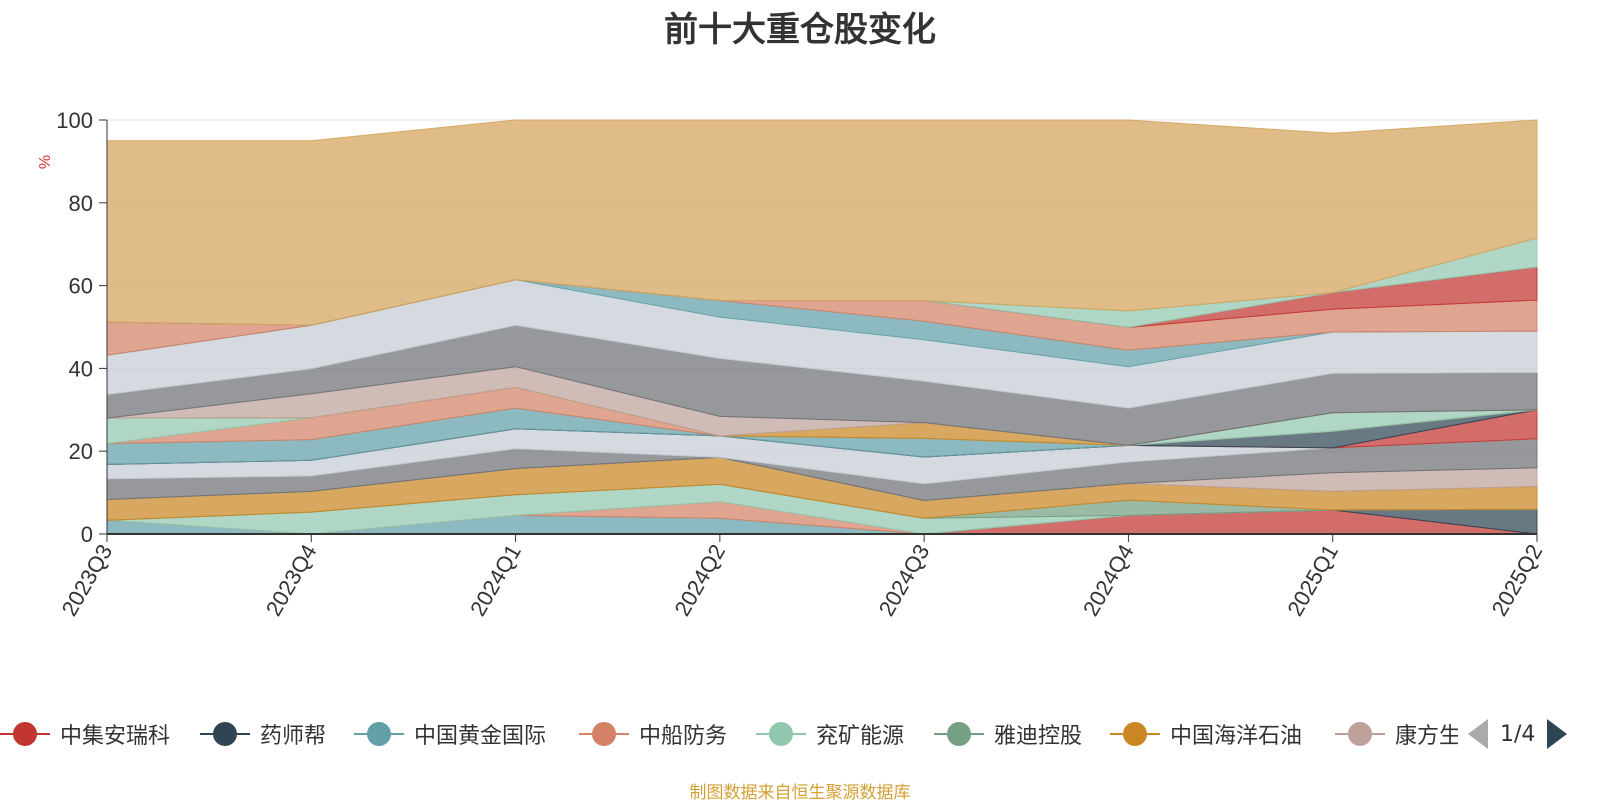  Describe the element at coordinates (81, 368) in the screenshot. I see `y-tick-label: 40` at that location.